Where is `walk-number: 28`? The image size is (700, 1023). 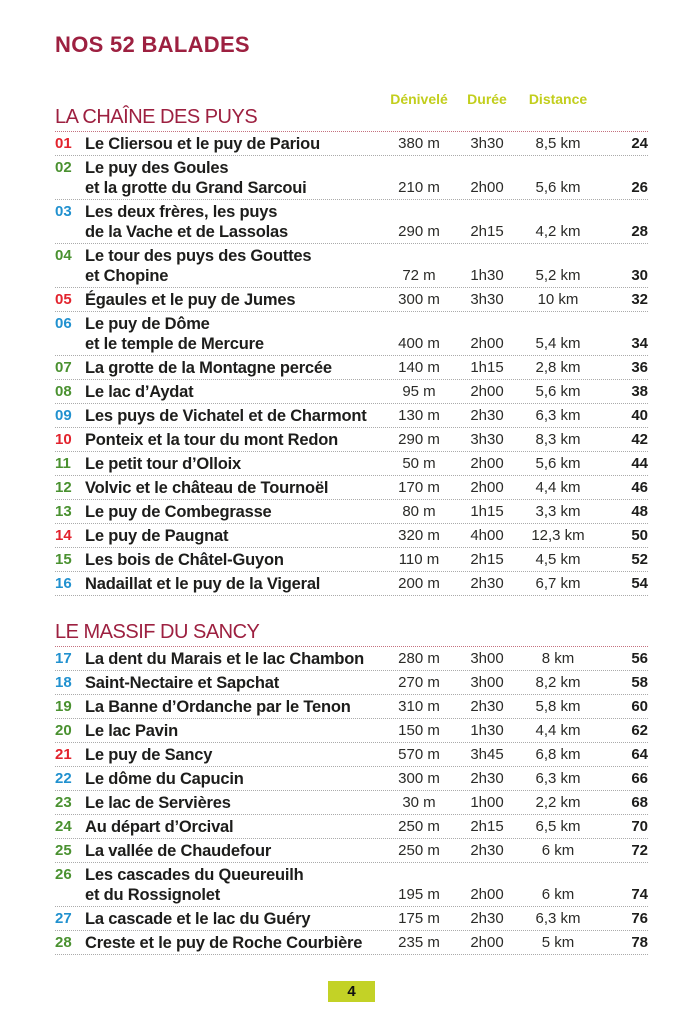
walk-number: 28 is located at coordinates (63, 942).